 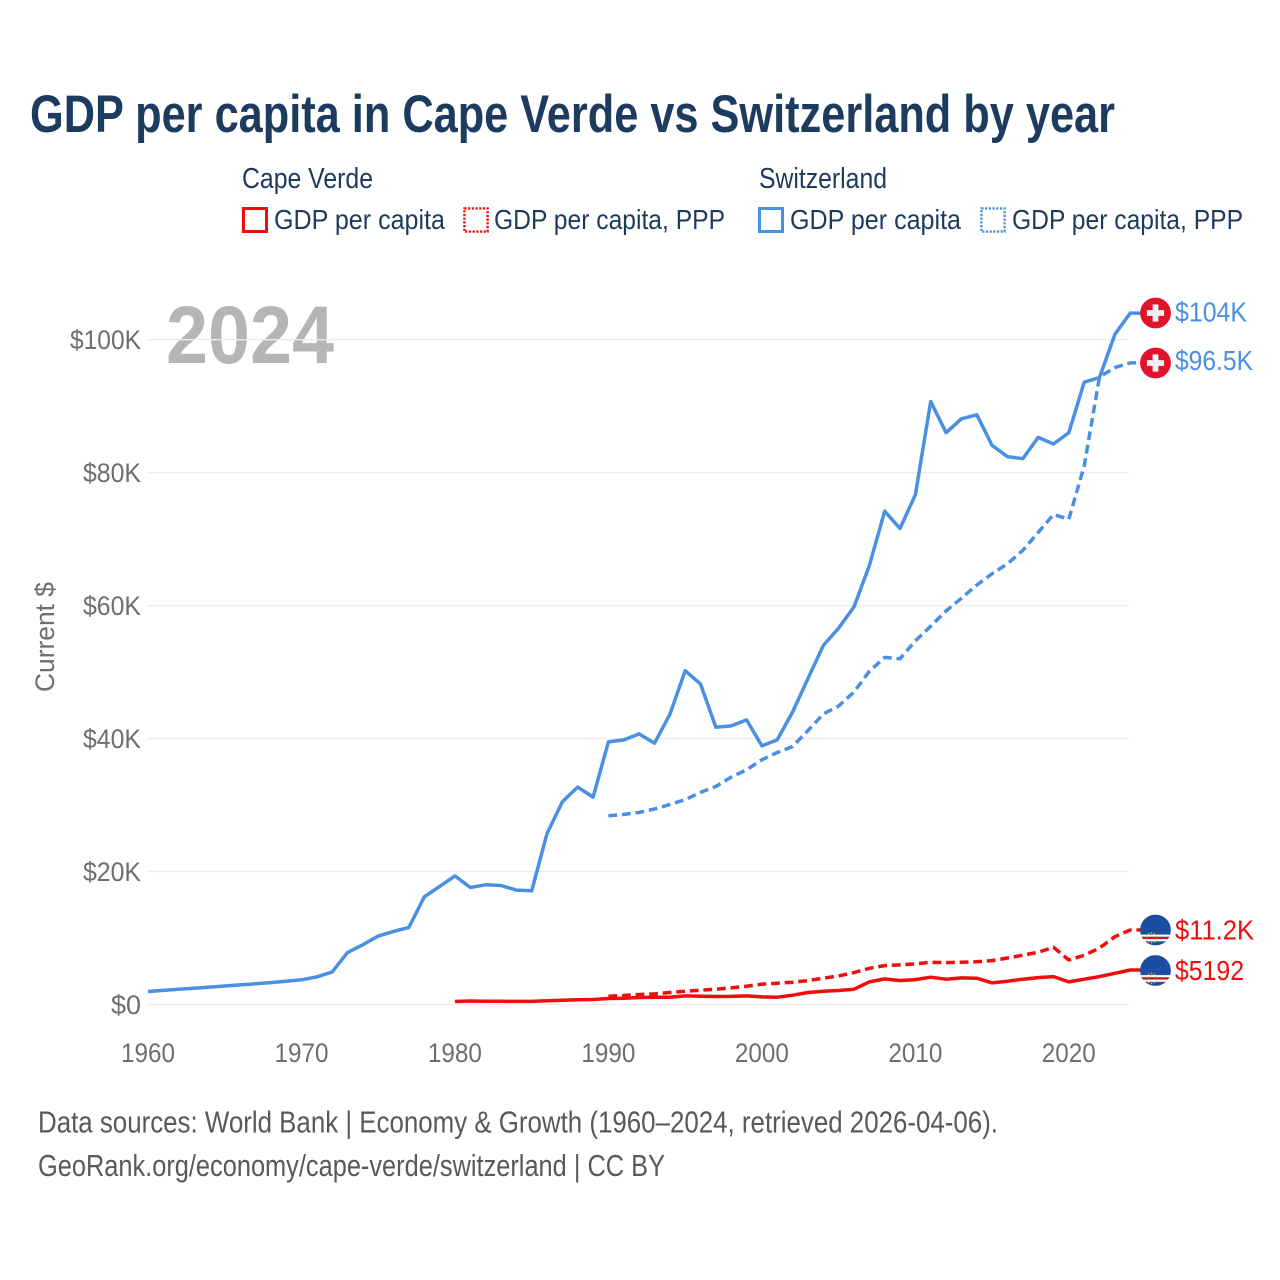 What do you see at coordinates (1069, 1053) in the screenshot?
I see `svg-text: 2020` at bounding box center [1069, 1053].